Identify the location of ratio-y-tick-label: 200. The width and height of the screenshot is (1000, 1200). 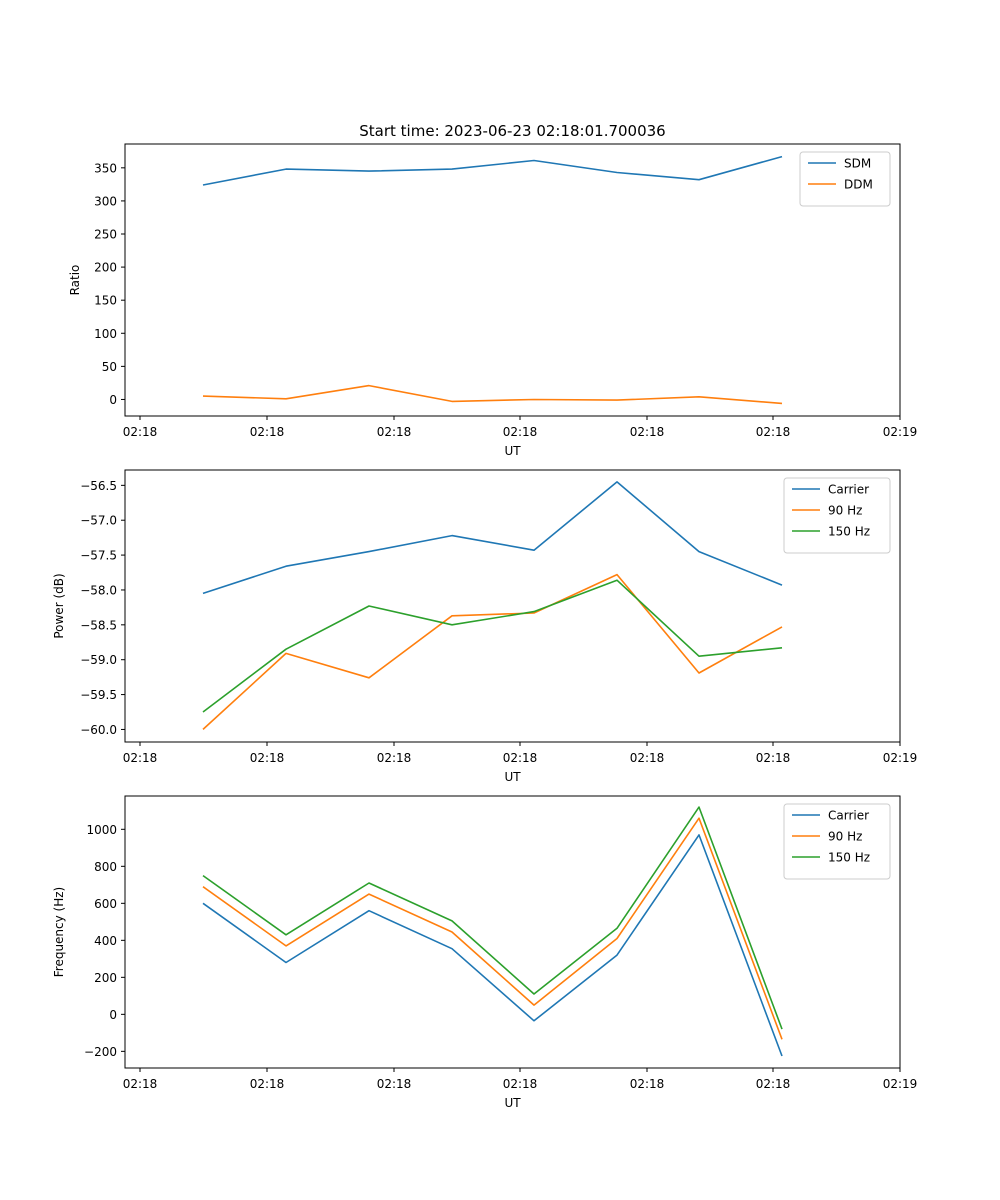
(105, 268).